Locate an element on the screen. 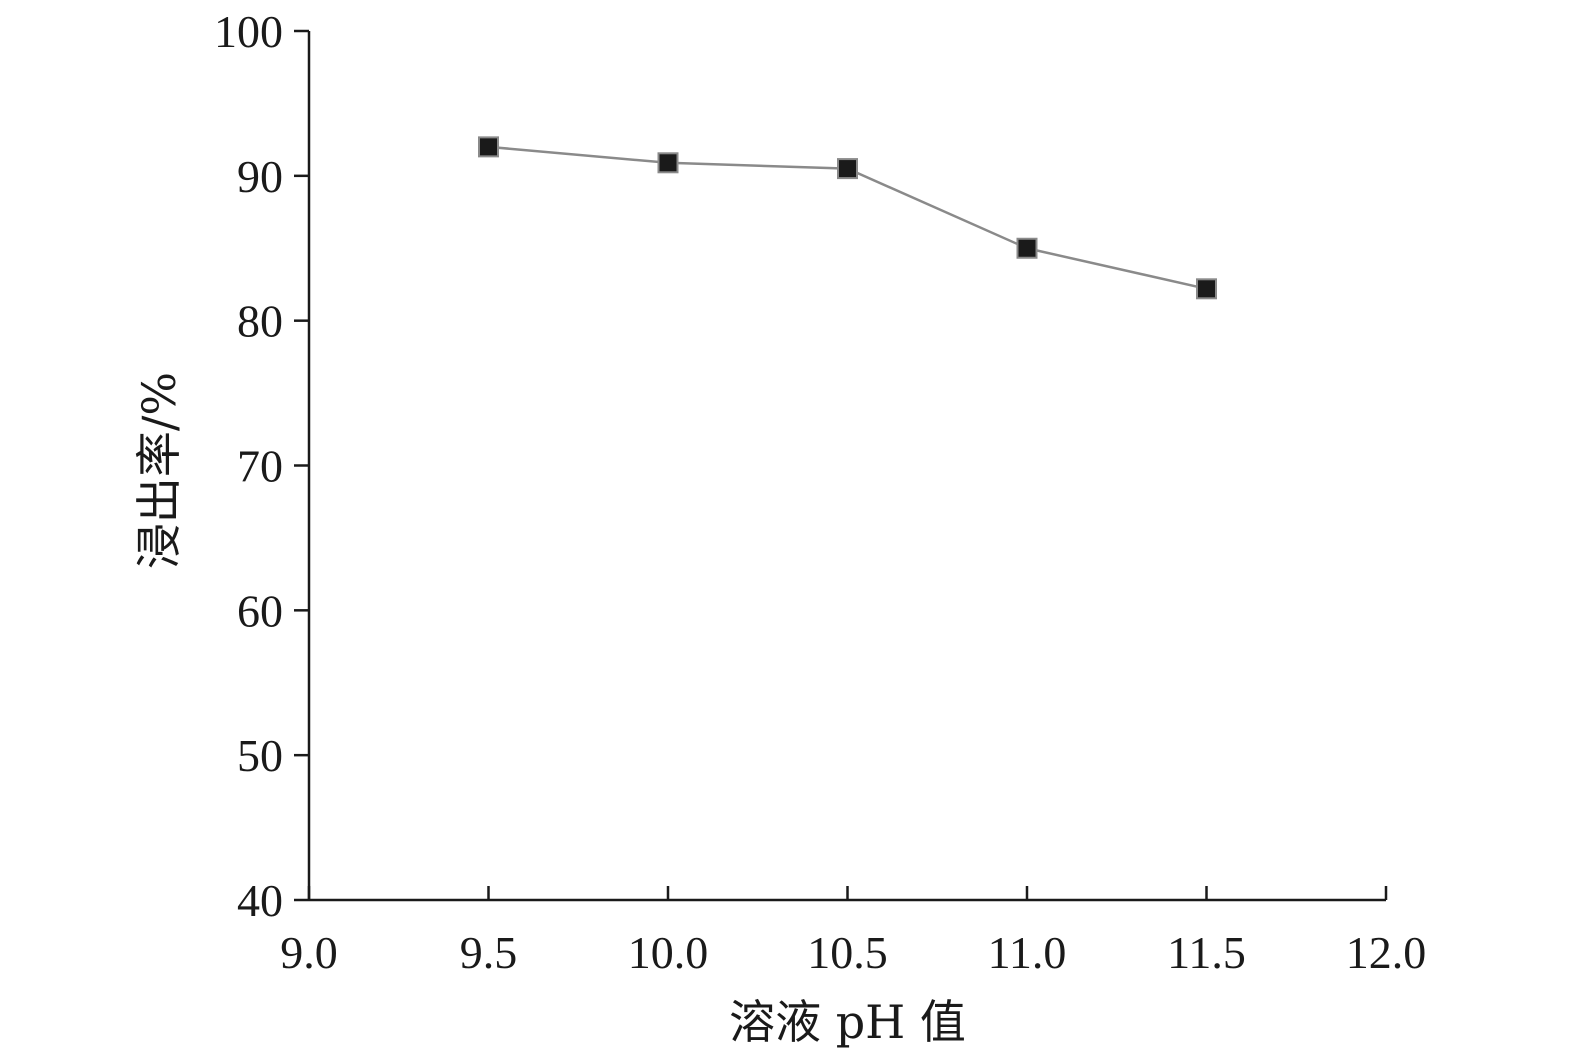 The width and height of the screenshot is (1575, 1059). y-axis-ticks: 40 50 60 70 80 90 100 is located at coordinates (261, 466).